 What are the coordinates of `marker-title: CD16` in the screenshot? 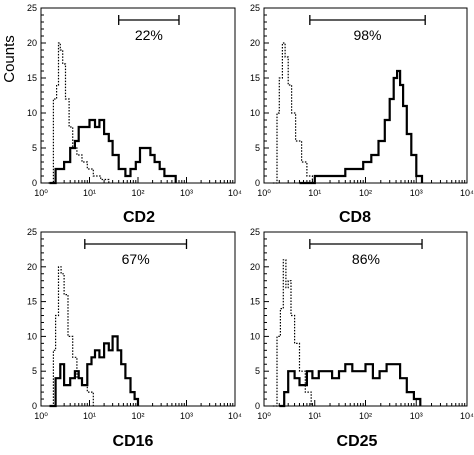 It's located at (133, 441).